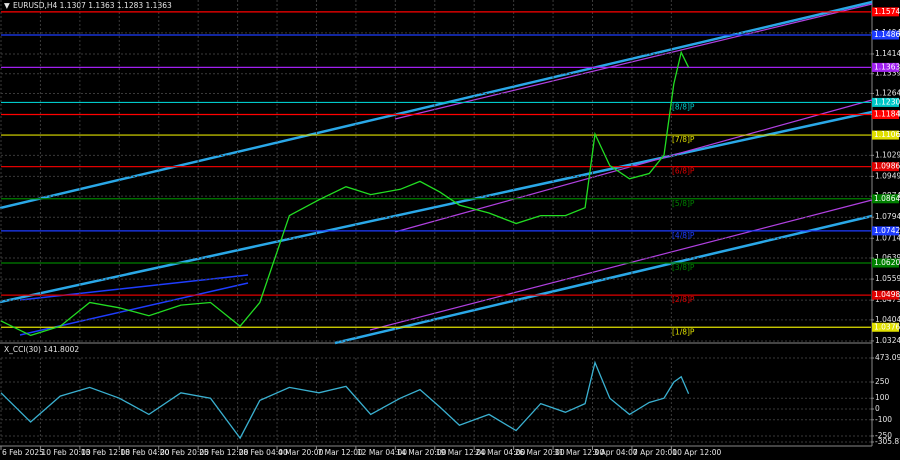  What do you see at coordinates (683, 106) in the screenshot?
I see `murray-label: [8/8]P` at bounding box center [683, 106].